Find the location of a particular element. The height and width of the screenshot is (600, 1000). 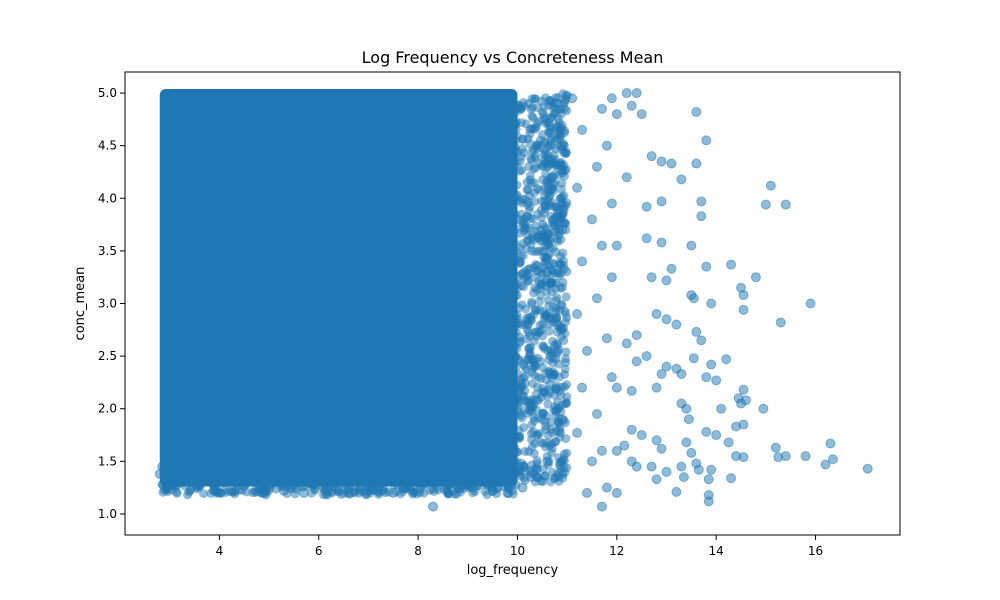

y-tick-label: 3.5 is located at coordinates (107, 251).